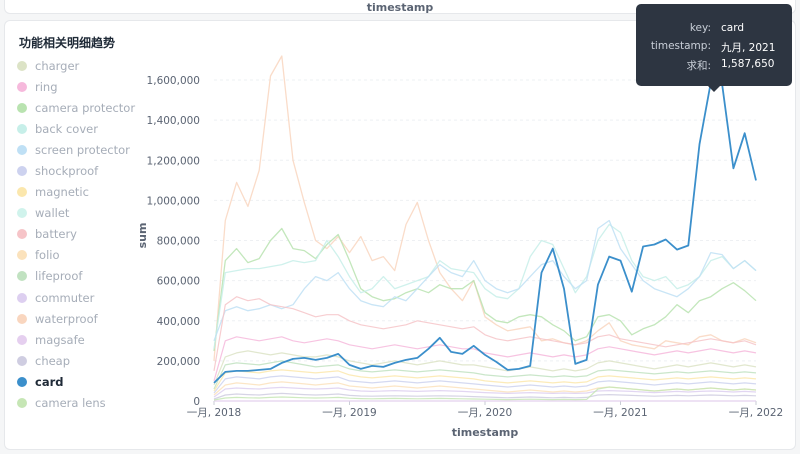  I want to click on tooltip-sum-value: 1,587,650, so click(748, 64).